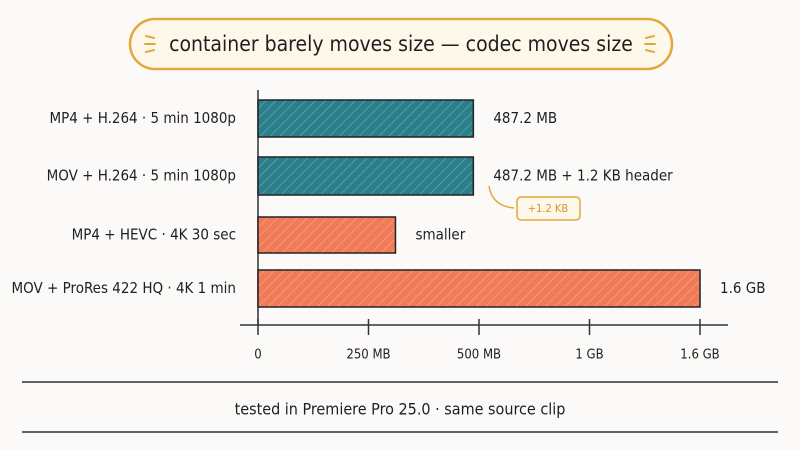 This screenshot has width=800, height=450. Describe the element at coordinates (742, 288) in the screenshot. I see `value-label: 1.6 GB` at that location.